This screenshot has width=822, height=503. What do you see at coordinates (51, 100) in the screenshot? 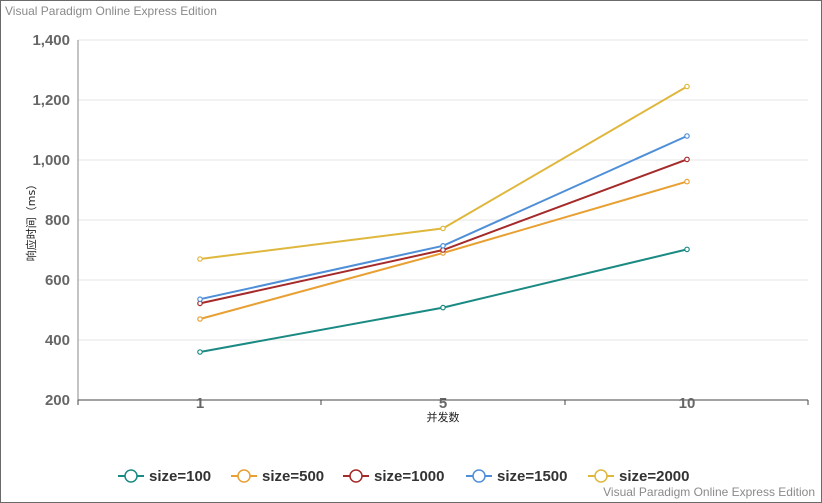
I see `y-tick-label: 1,200` at bounding box center [51, 100].